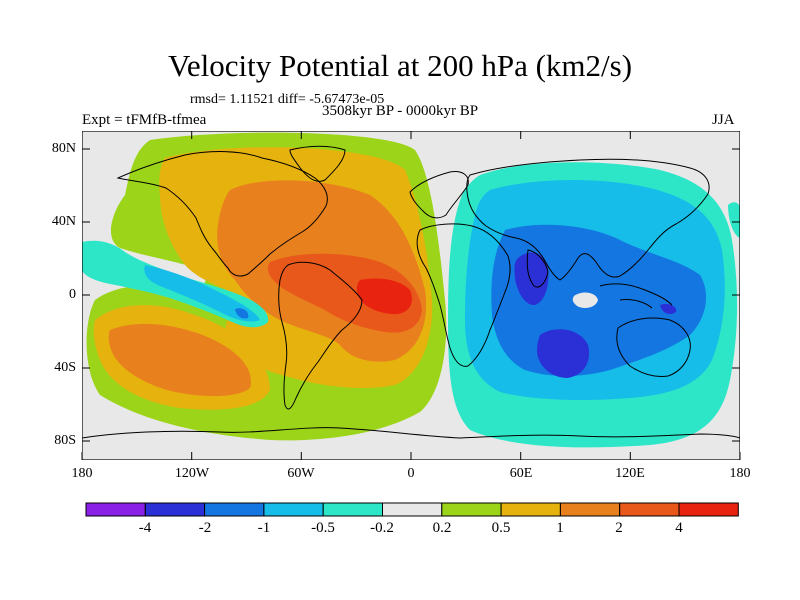  What do you see at coordinates (463, 295) in the screenshot?
I see `coastline-africa` at bounding box center [463, 295].